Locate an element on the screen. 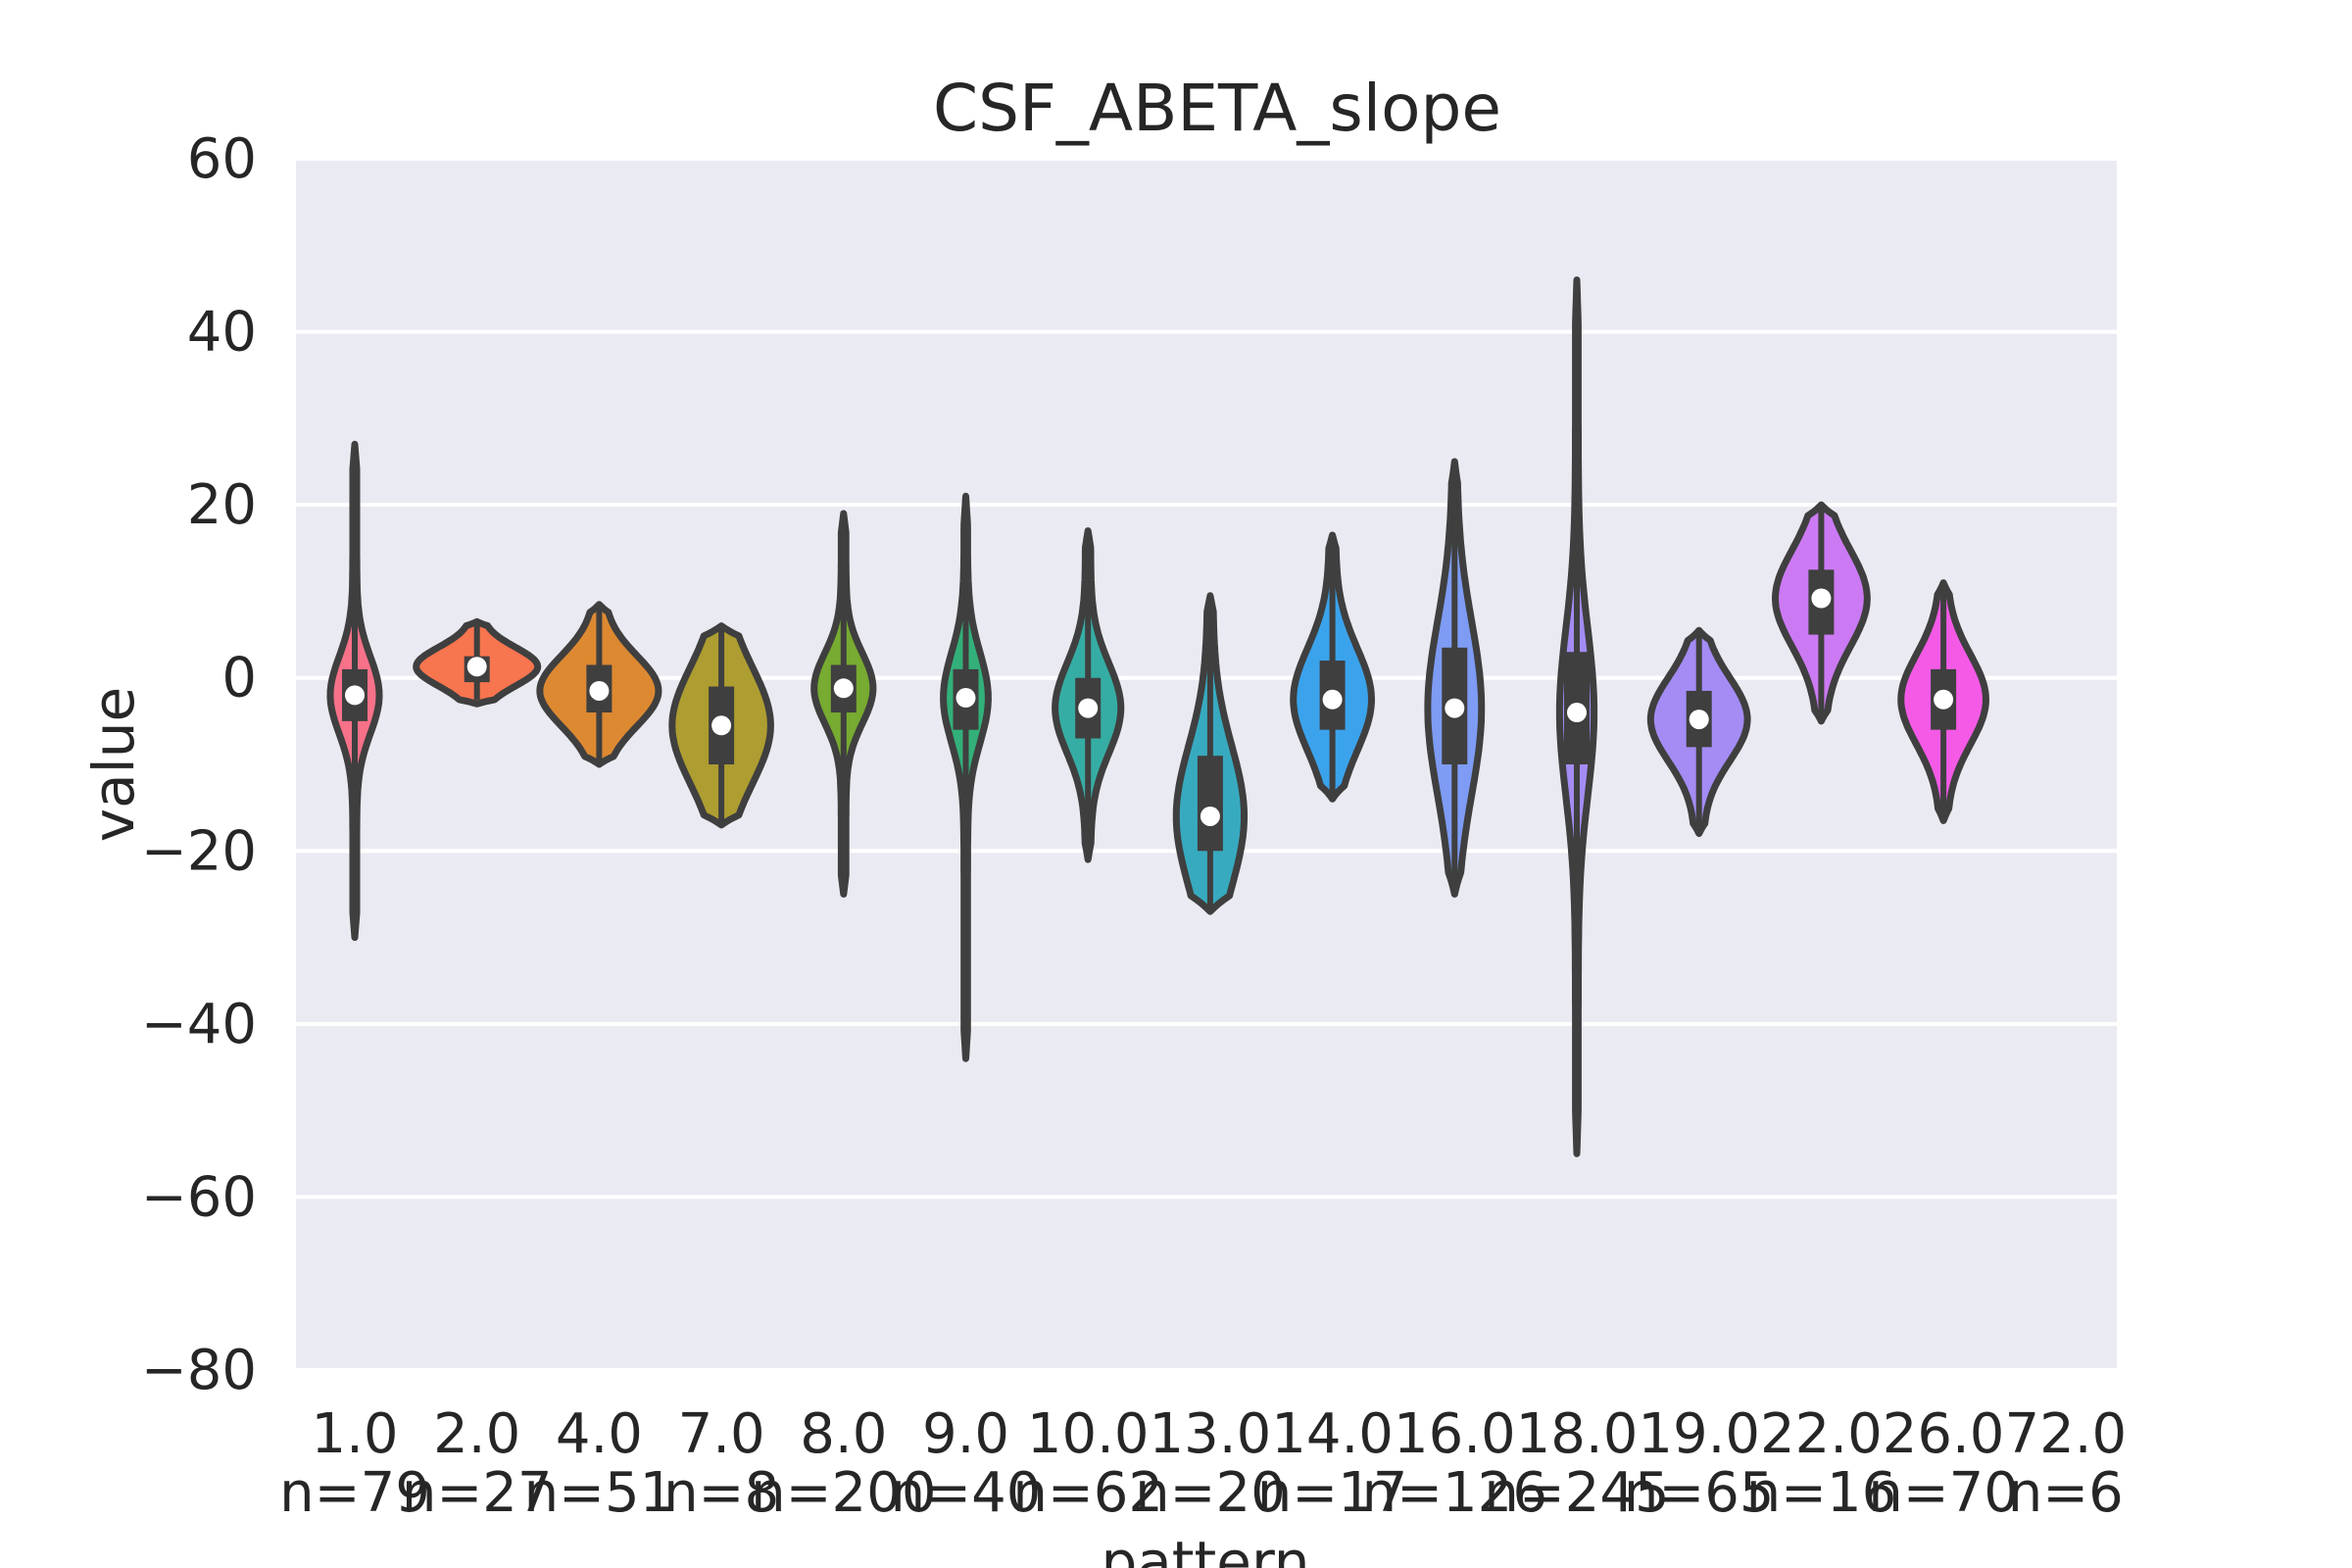 The width and height of the screenshot is (2352, 1568). x-tick-label: 8.0 is located at coordinates (843, 1434).